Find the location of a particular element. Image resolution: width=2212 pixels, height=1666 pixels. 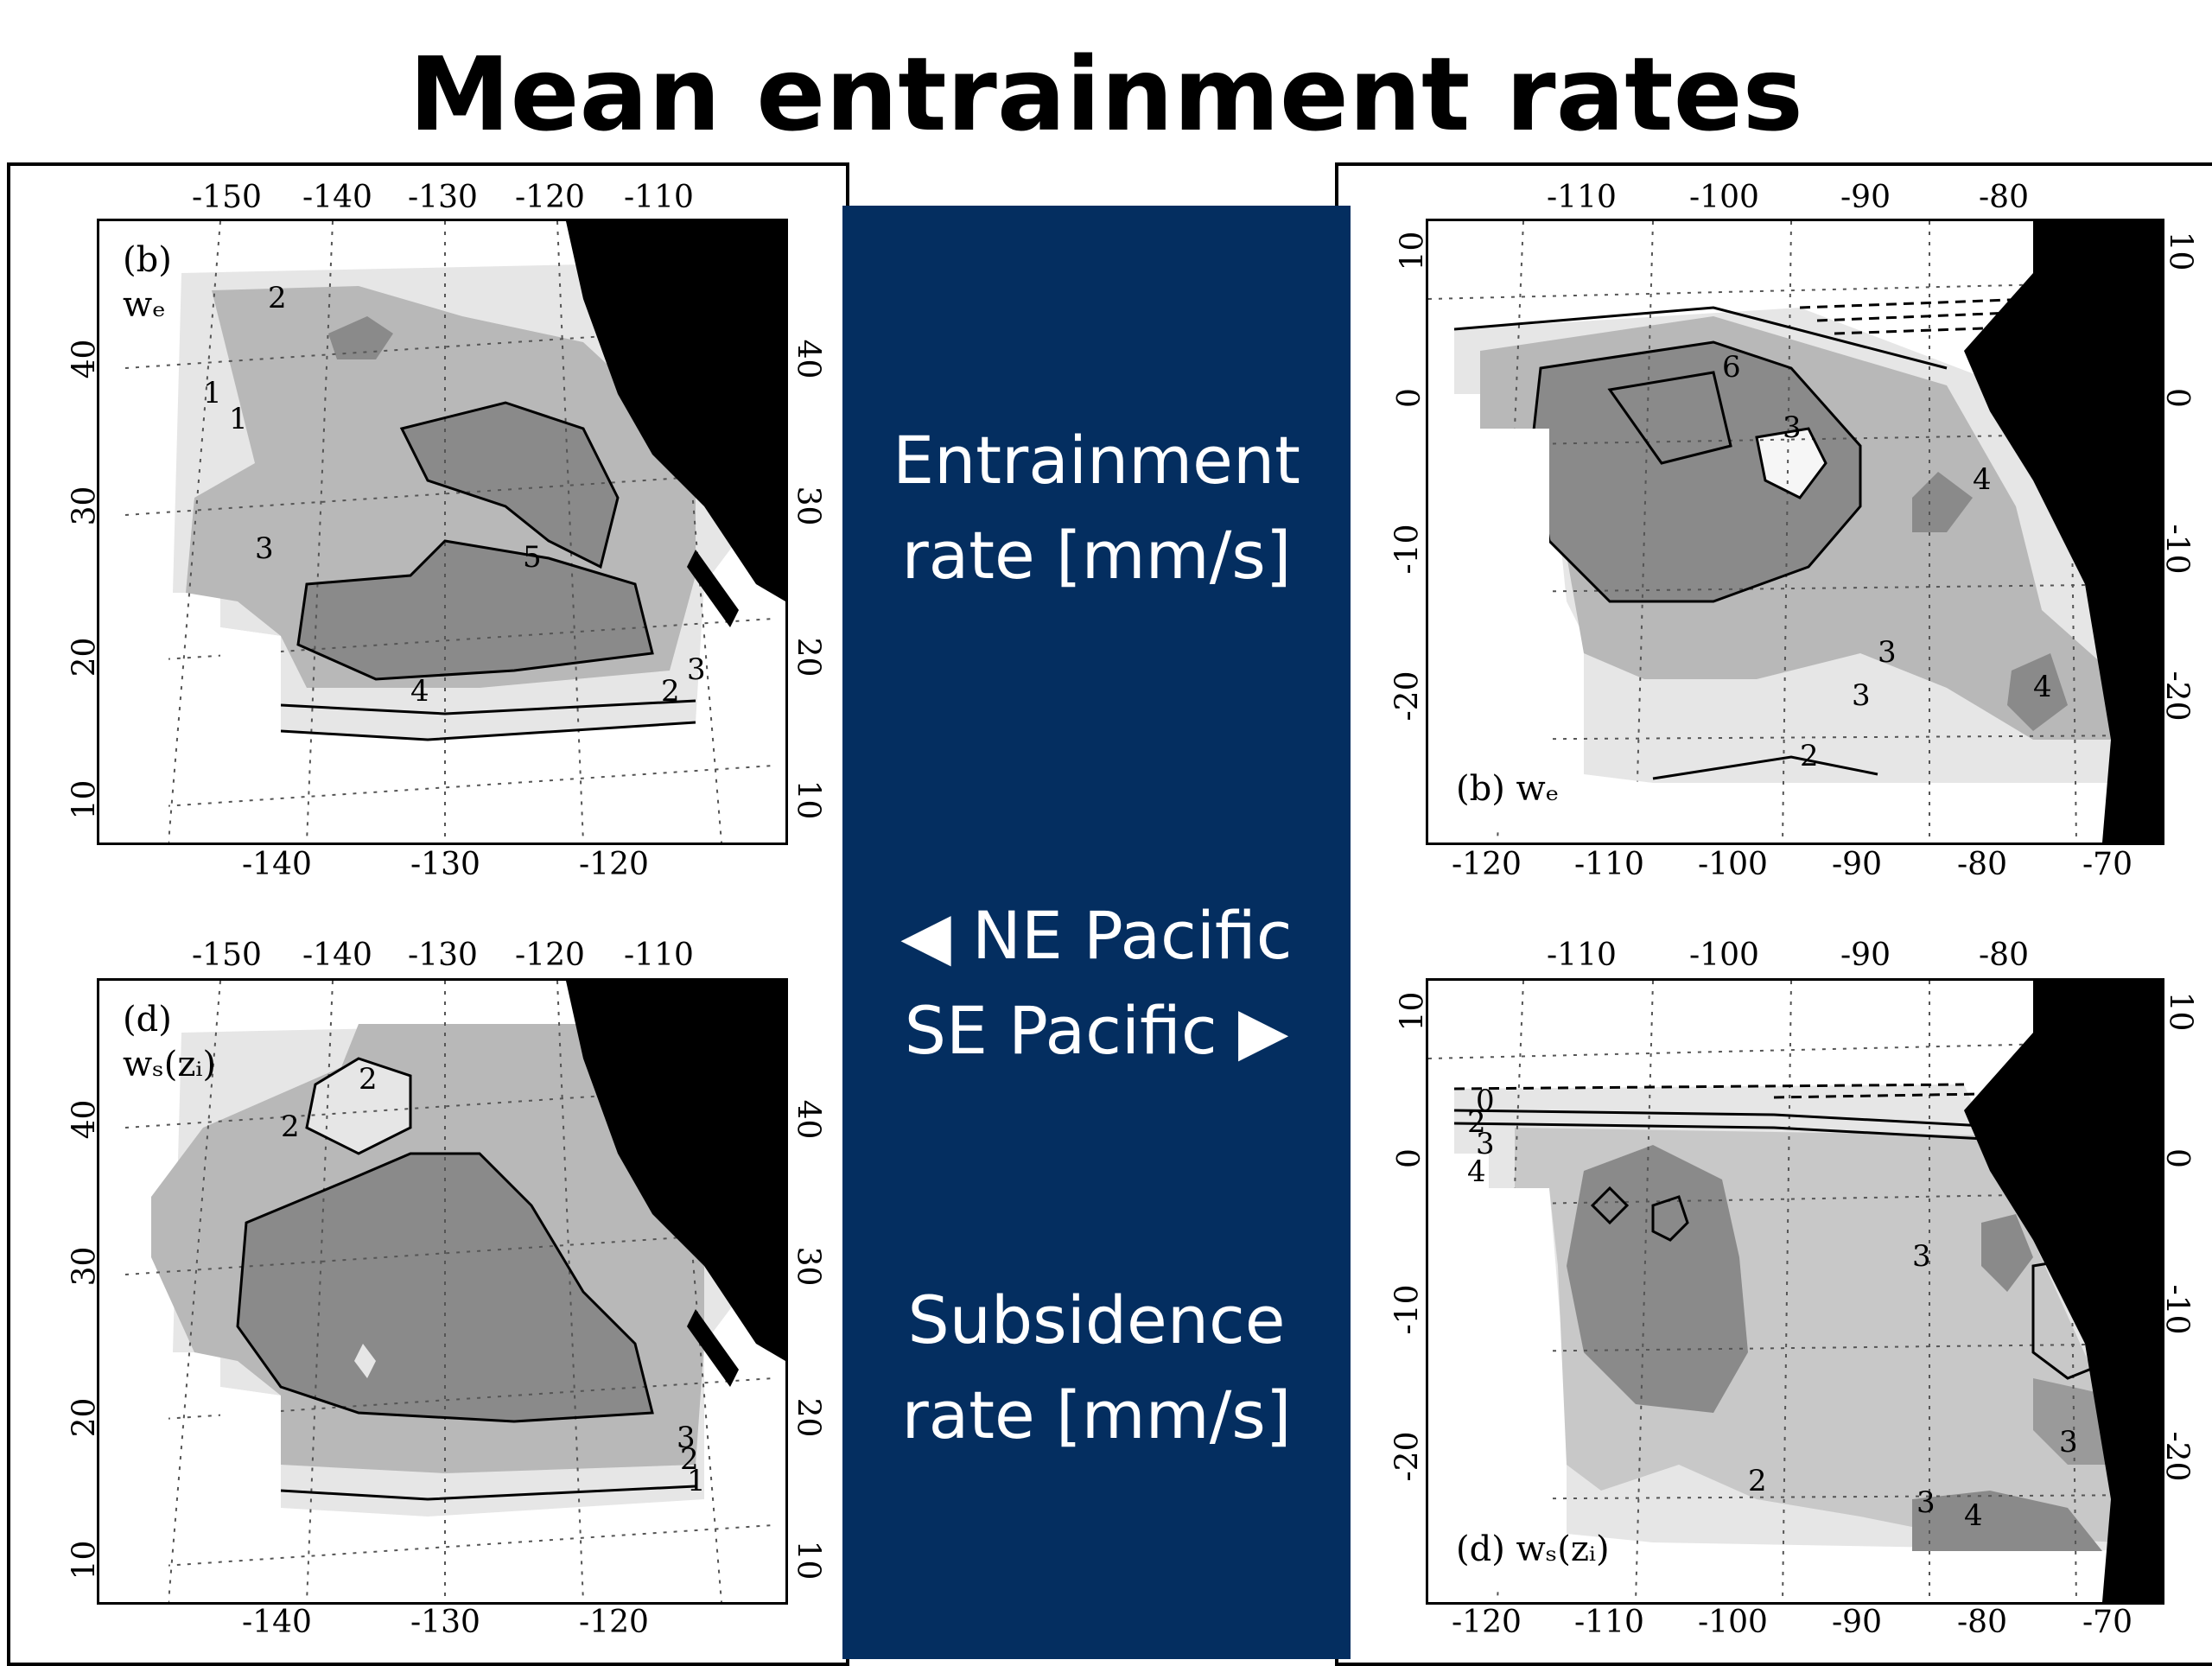

ne-top-map: 2 1 1 3 5 4 2 3 is located at coordinates (442, 532).